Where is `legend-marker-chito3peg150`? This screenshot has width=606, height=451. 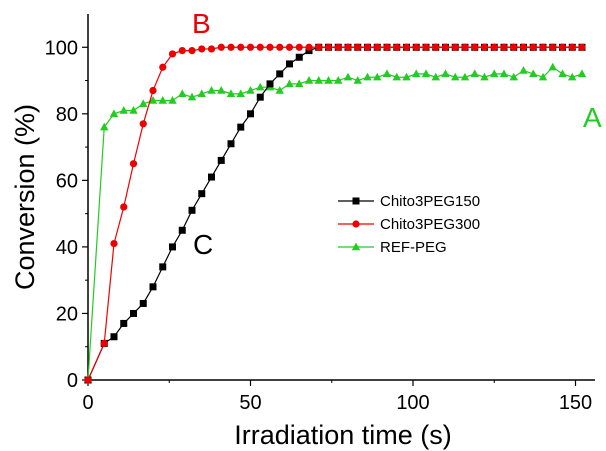
legend-marker-chito3peg150 is located at coordinates (356, 201).